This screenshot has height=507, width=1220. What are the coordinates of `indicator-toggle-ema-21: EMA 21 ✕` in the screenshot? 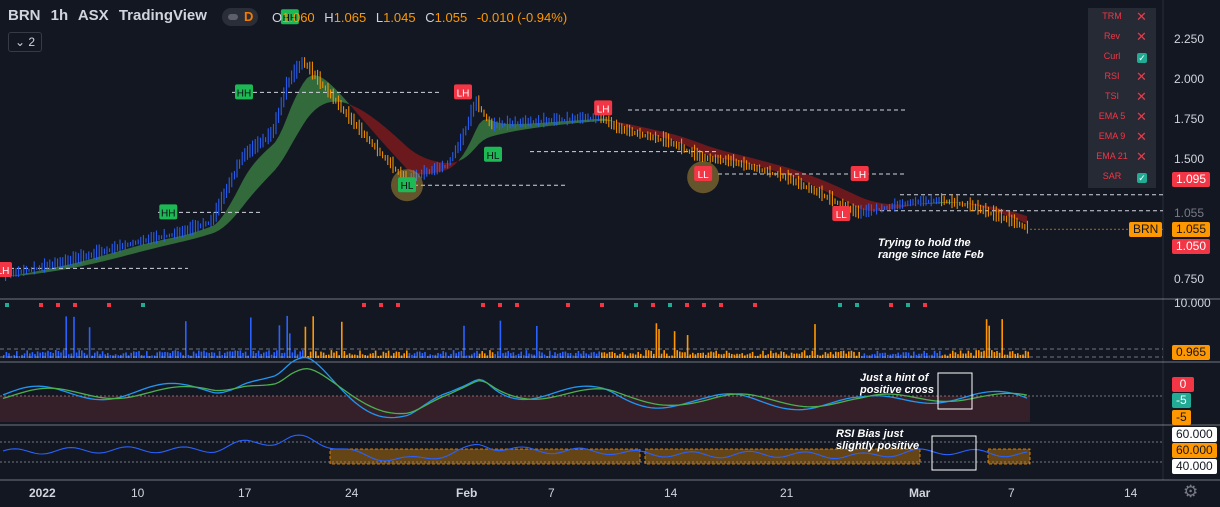 It's located at (1122, 158).